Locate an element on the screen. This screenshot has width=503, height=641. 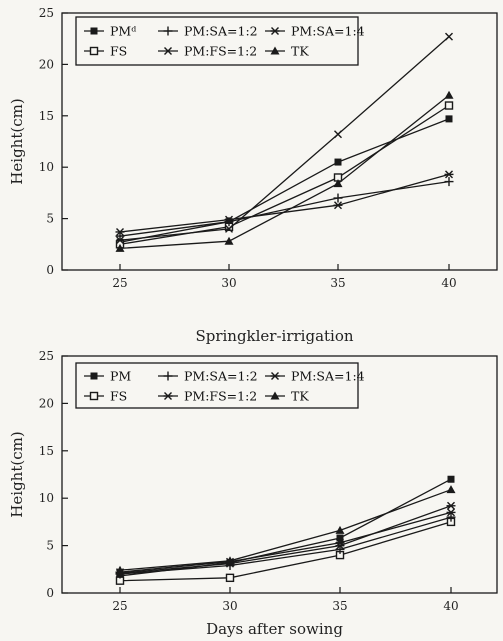
chart-caption: Springkler-irrigation is located at coordinates (274, 336).